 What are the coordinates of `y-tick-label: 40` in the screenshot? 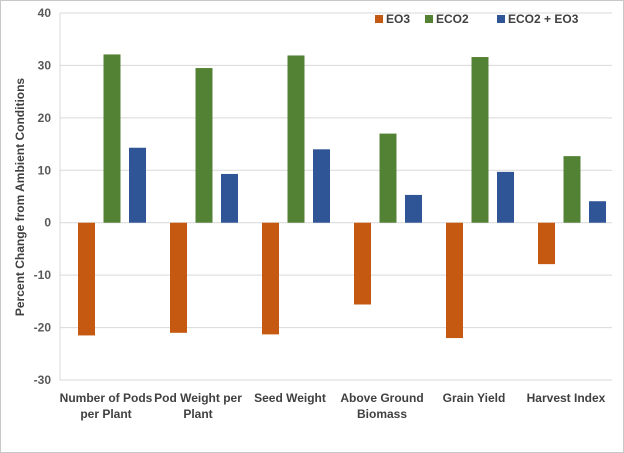 It's located at (45, 13).